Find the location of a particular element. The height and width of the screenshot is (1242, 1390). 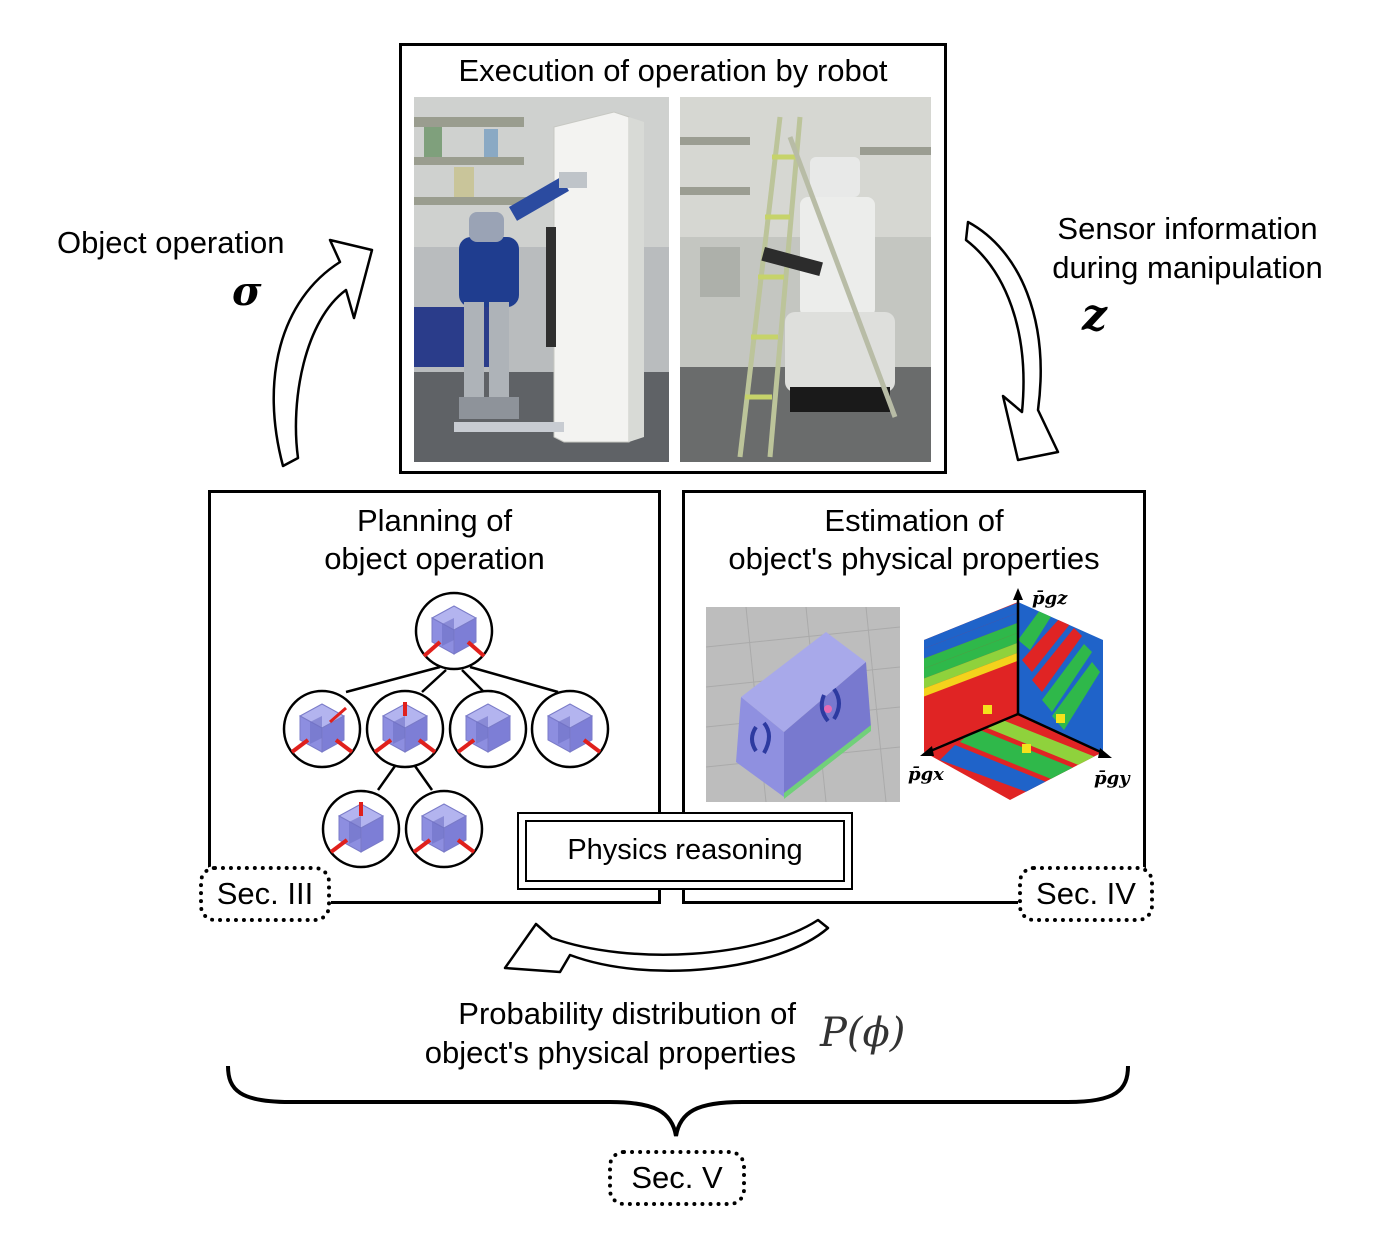

axis-label-pgx: p̄gx is located at coordinates (926, 774).